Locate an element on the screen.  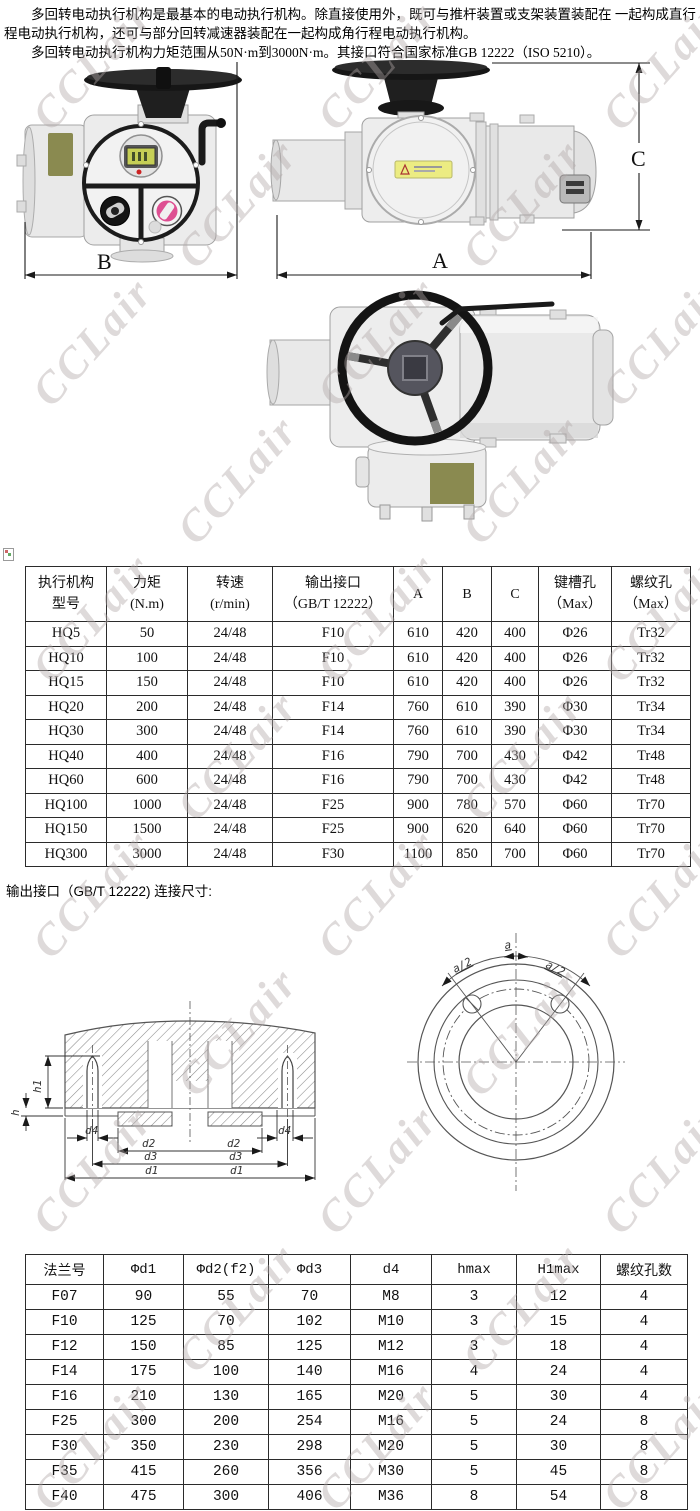
dimension-c is located at coordinates (571, 146).